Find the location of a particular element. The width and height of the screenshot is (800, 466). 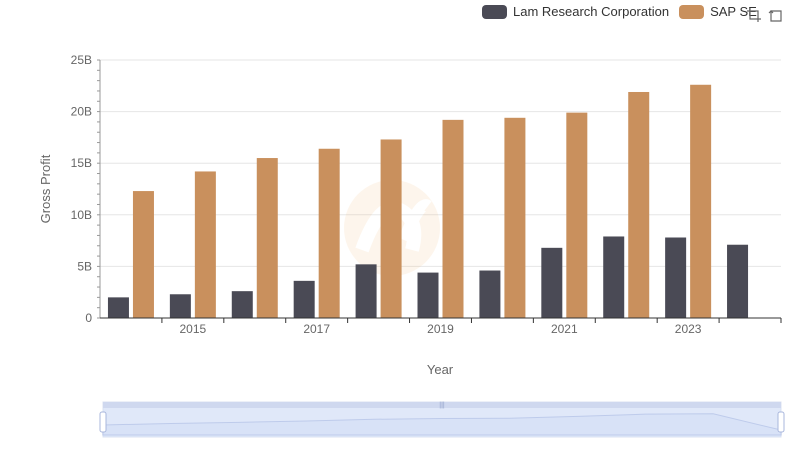

legend-swatch-sap is located at coordinates (692, 11).